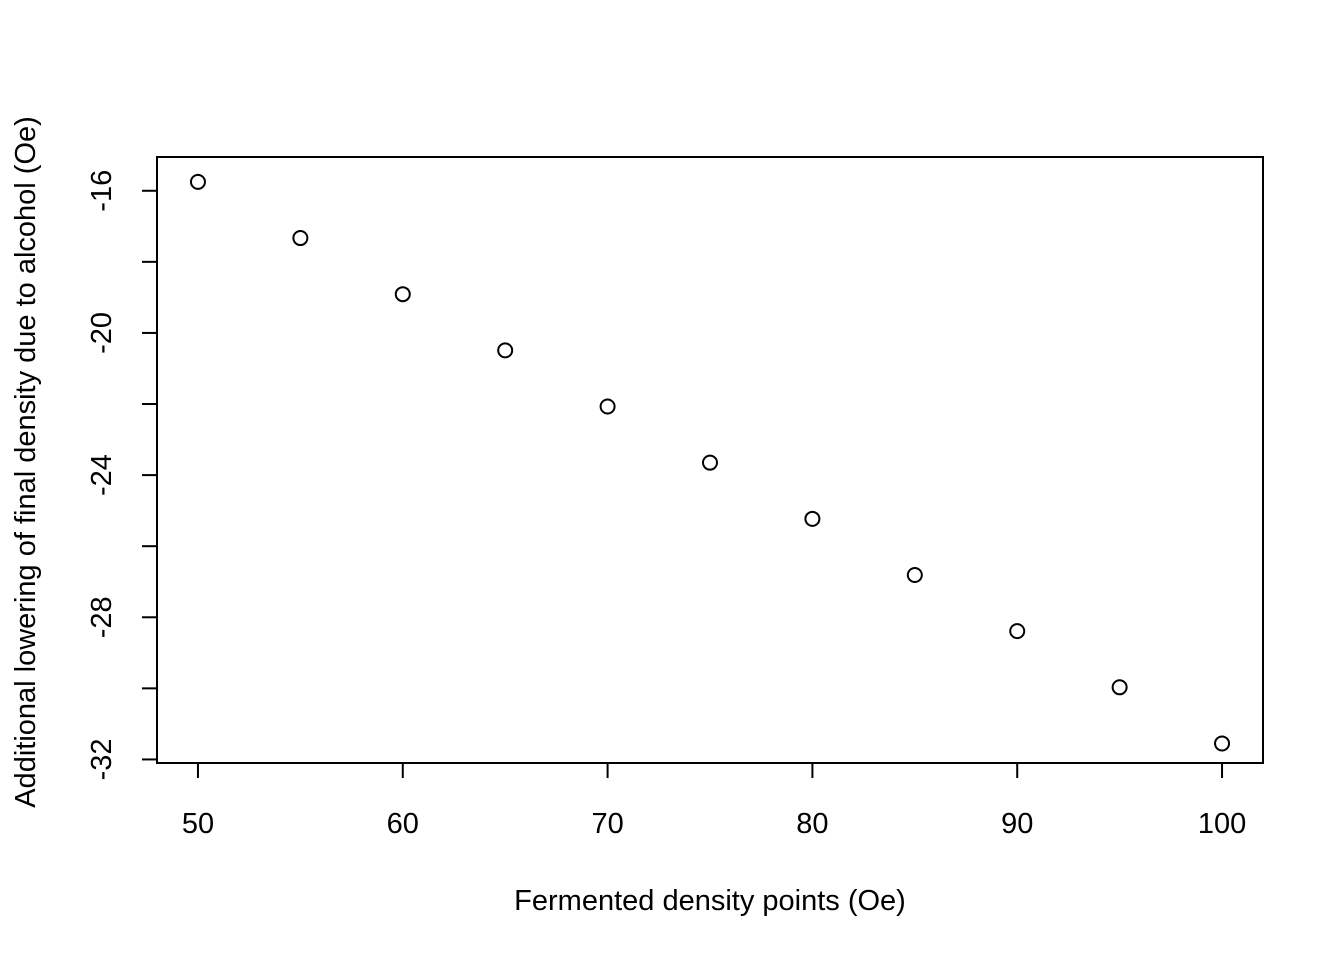 This screenshot has height=960, width=1344. What do you see at coordinates (812, 824) in the screenshot?
I see `x-tick-label: 80` at bounding box center [812, 824].